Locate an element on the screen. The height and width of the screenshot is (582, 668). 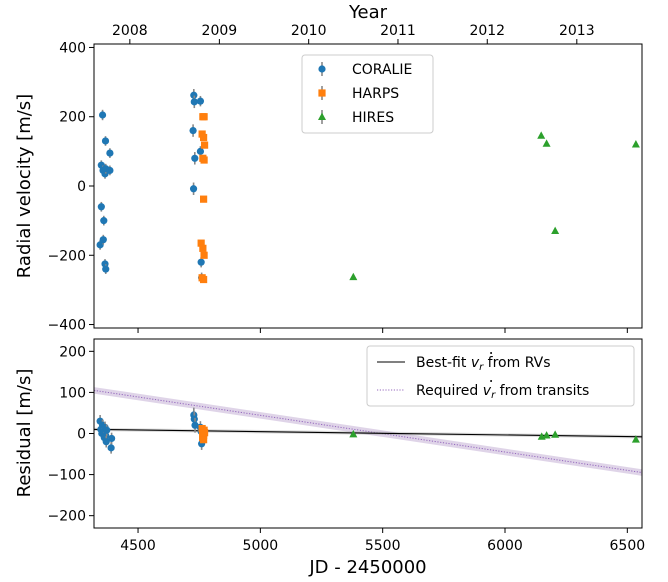
top-axis-label: Year is located at coordinates (368, 12).